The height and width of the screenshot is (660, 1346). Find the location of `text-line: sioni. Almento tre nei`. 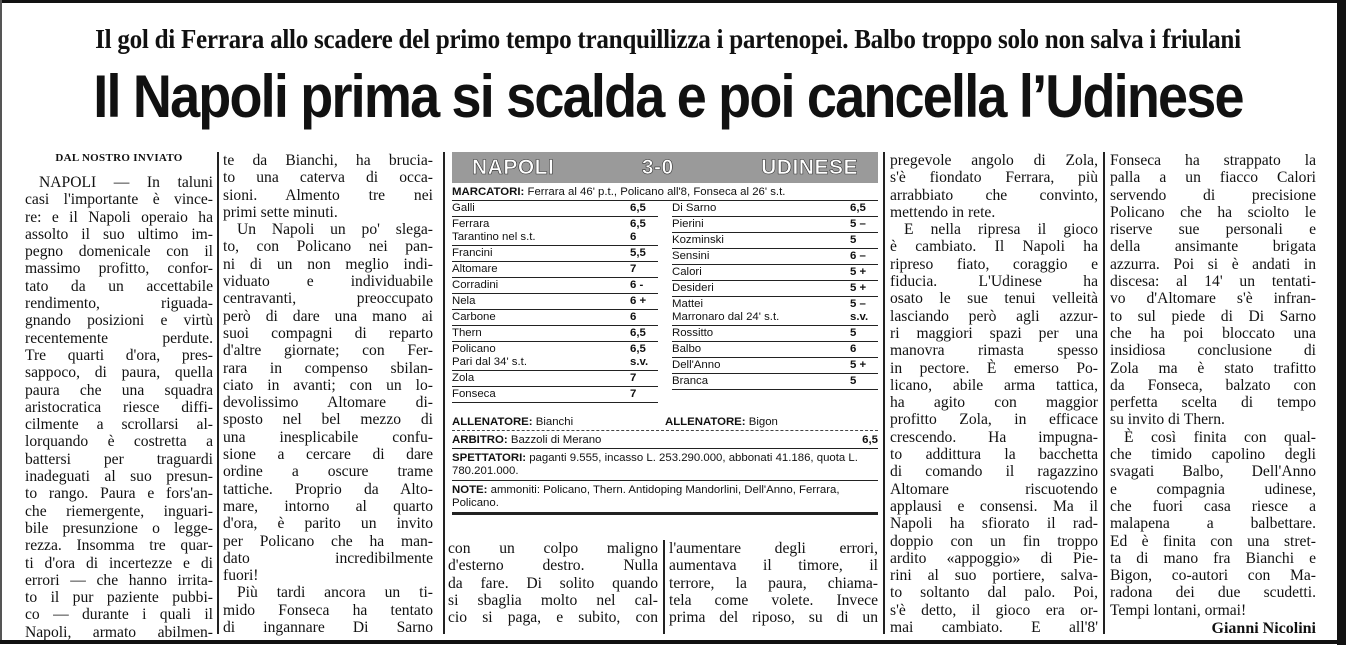

text-line: sioni. Almento tre nei is located at coordinates (328, 195).